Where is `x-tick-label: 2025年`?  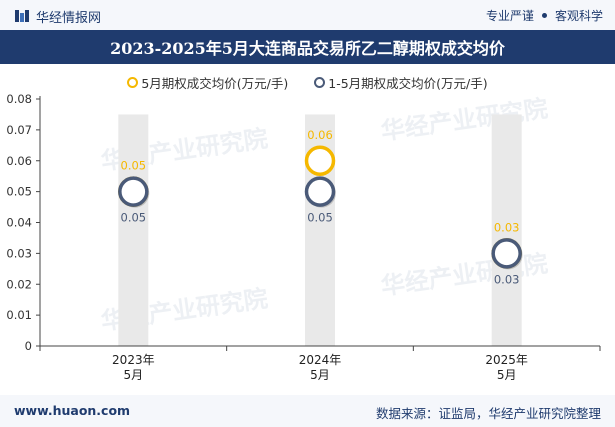 x-tick-label: 2025年 is located at coordinates (506, 360).